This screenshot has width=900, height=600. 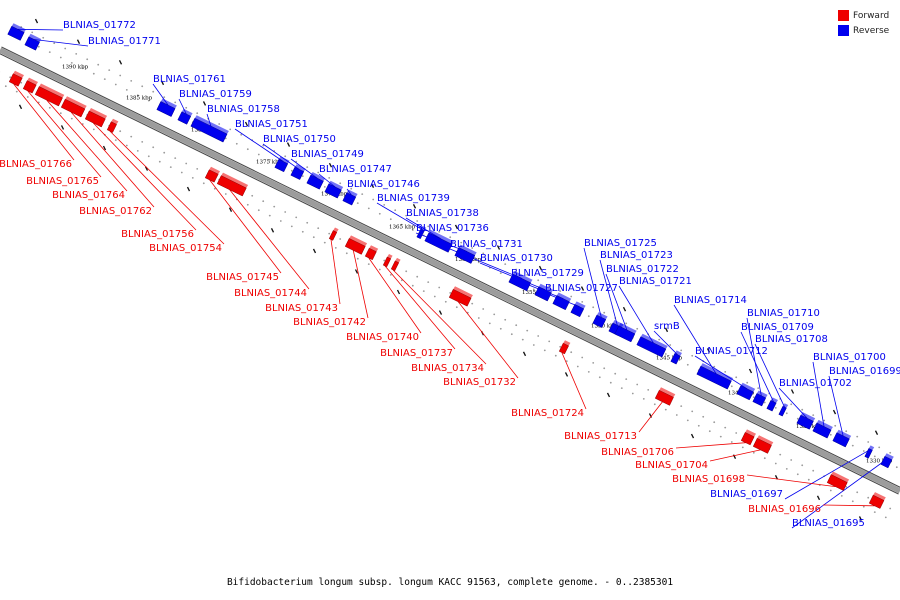 I want to click on reverse-swatch, so click(x=843, y=30).